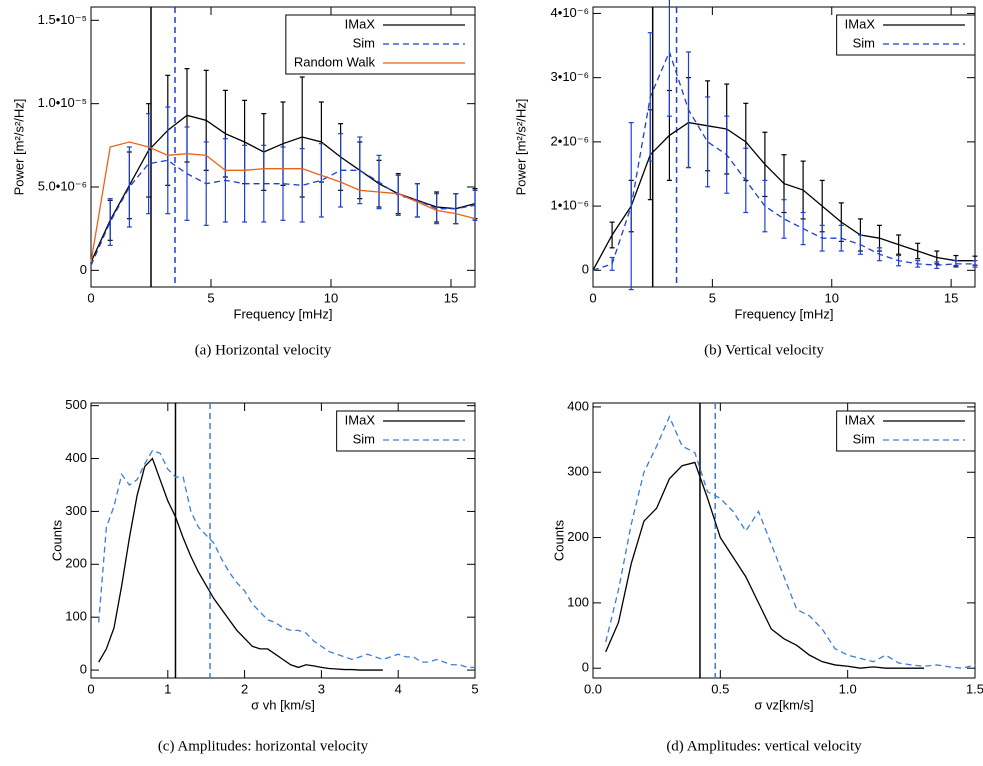 The width and height of the screenshot is (983, 766). I want to click on x-tick-label: 1.5, so click(974, 688).